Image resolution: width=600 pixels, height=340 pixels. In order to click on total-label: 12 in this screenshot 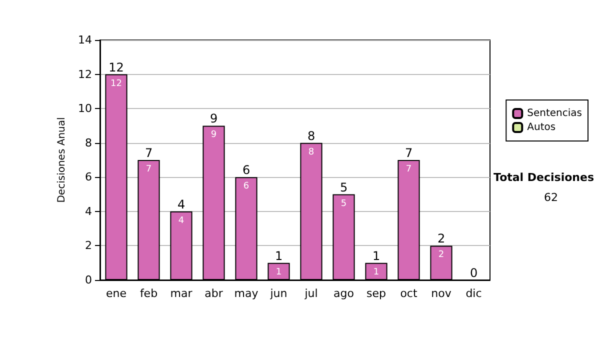, I will do `click(116, 67)`.